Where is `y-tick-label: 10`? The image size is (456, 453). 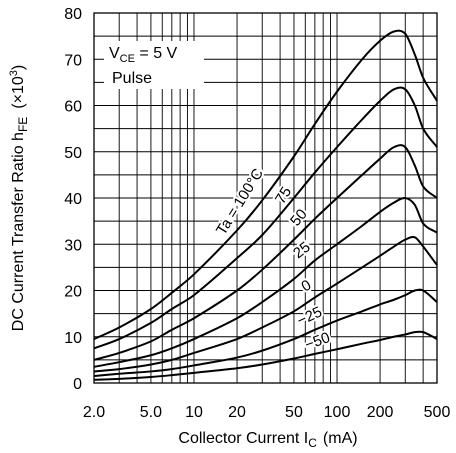 y-tick-label: 10 is located at coordinates (73, 338).